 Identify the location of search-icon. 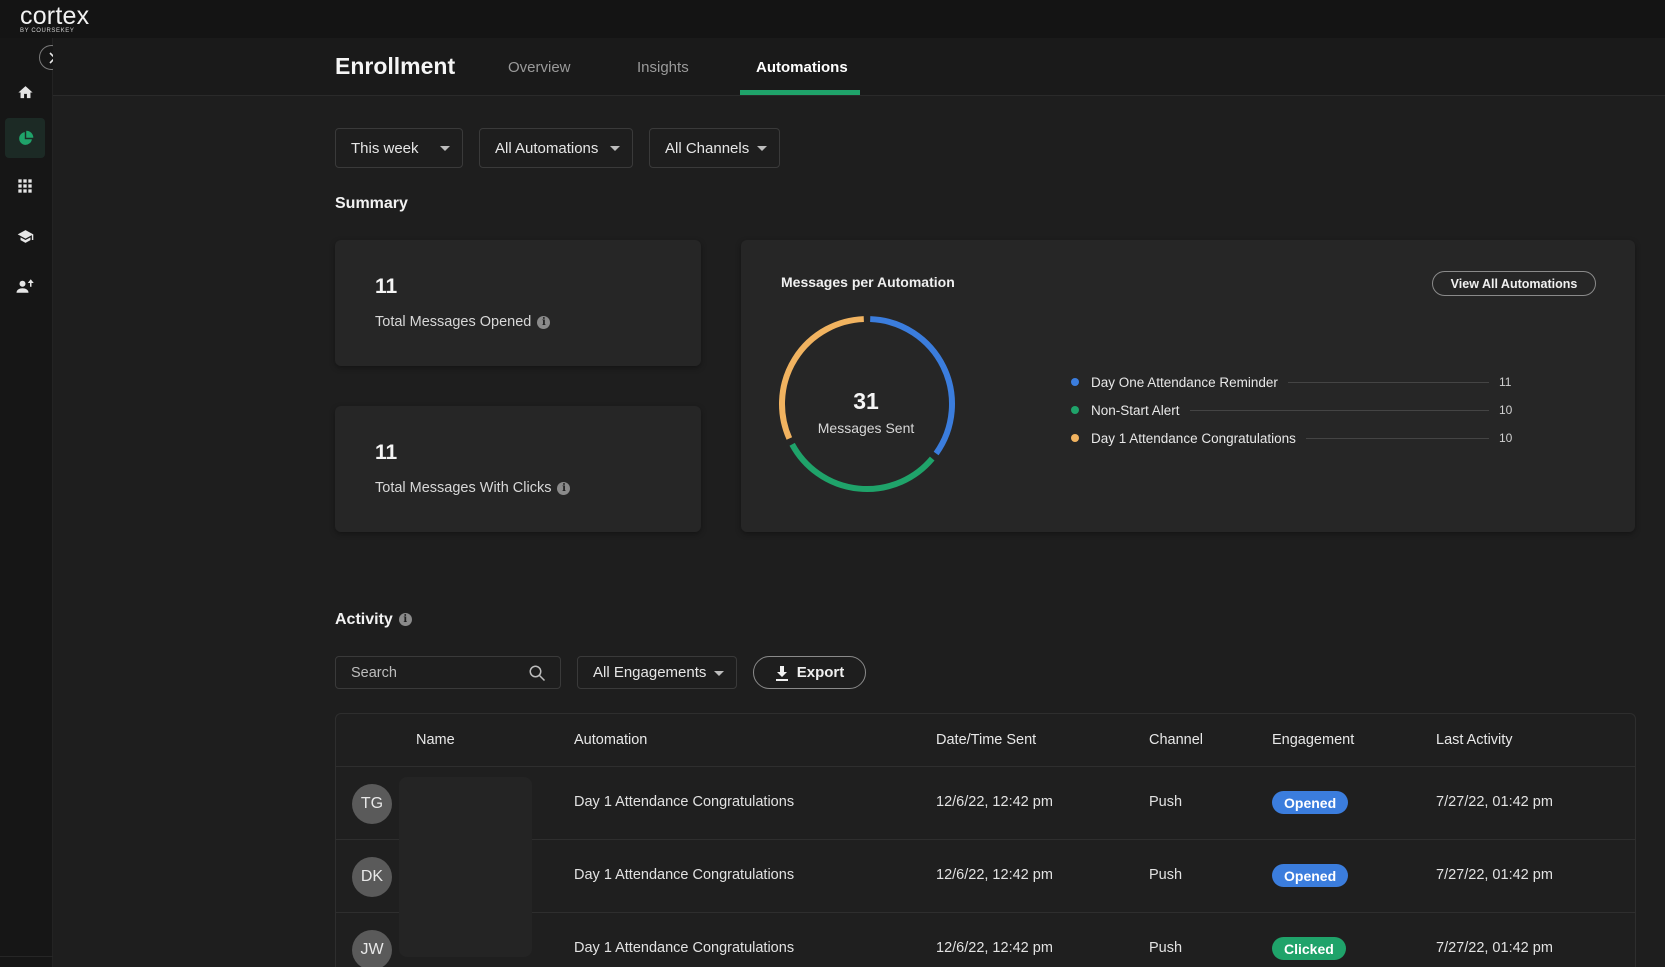
(537, 673).